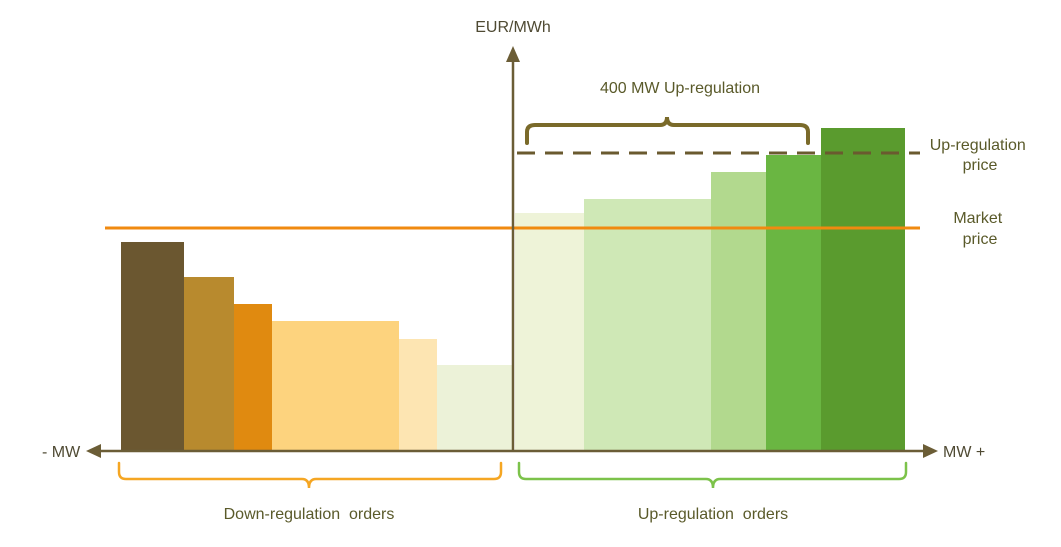  I want to click on down-regulation-brace, so click(310, 475).